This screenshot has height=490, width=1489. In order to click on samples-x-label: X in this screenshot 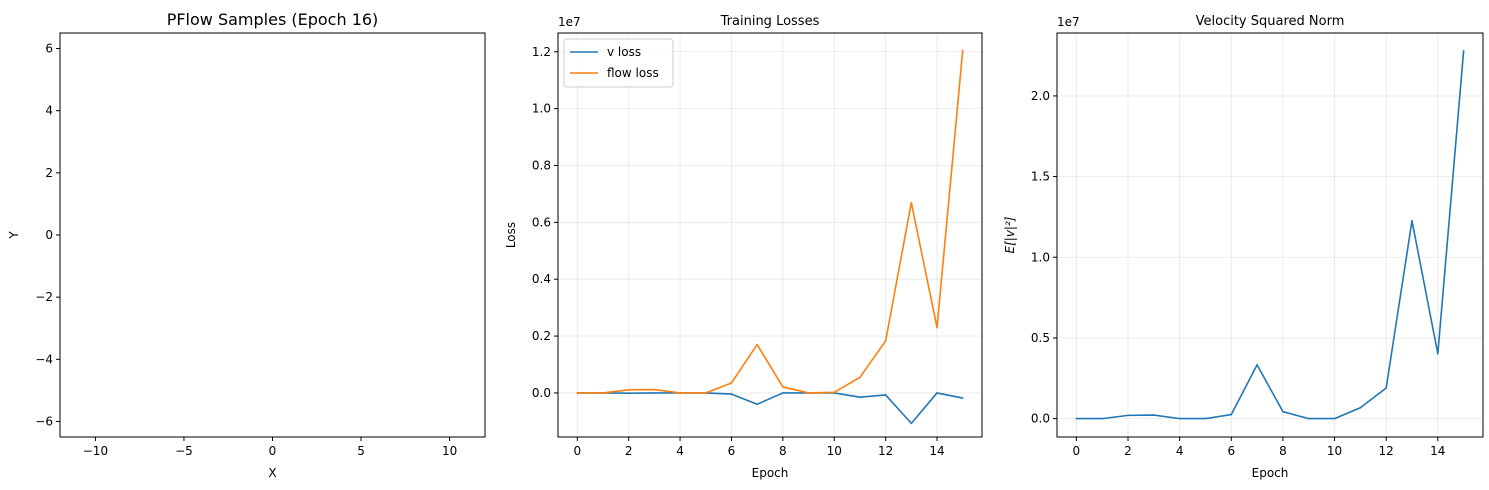, I will do `click(272, 473)`.